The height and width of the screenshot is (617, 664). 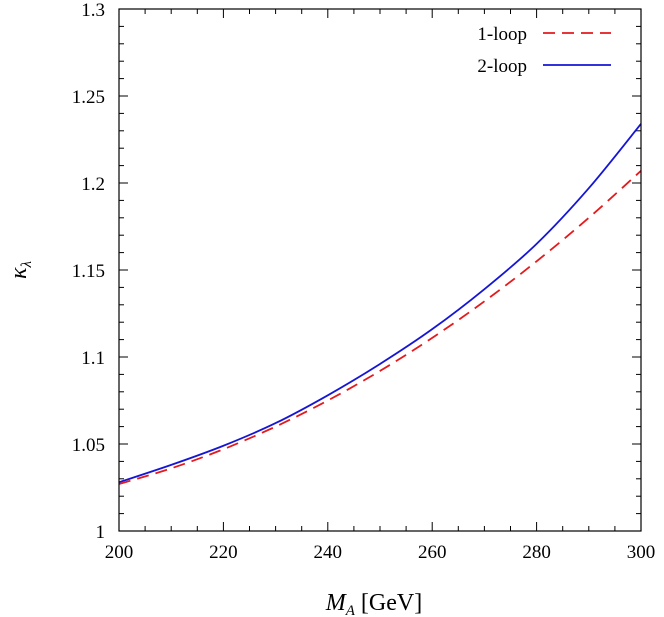 What do you see at coordinates (328, 552) in the screenshot?
I see `x-tick-label: 240` at bounding box center [328, 552].